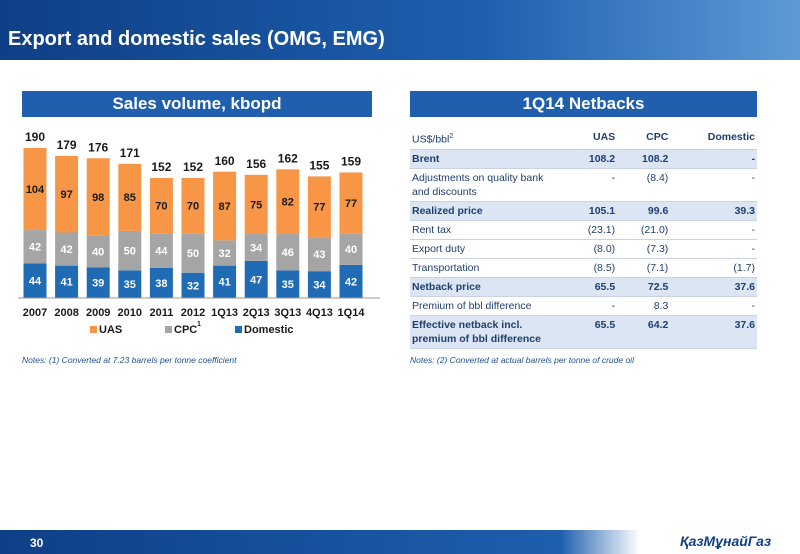 The height and width of the screenshot is (554, 800). I want to click on data-label: 39, so click(98, 284).